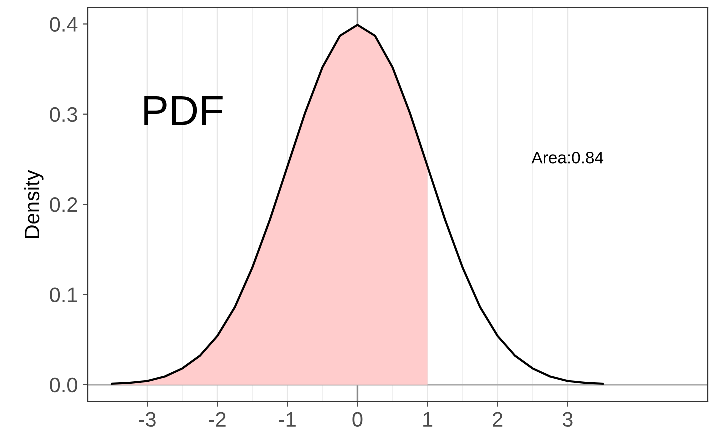  What do you see at coordinates (64, 295) in the screenshot?
I see `y-tick-label: 0.1` at bounding box center [64, 295].